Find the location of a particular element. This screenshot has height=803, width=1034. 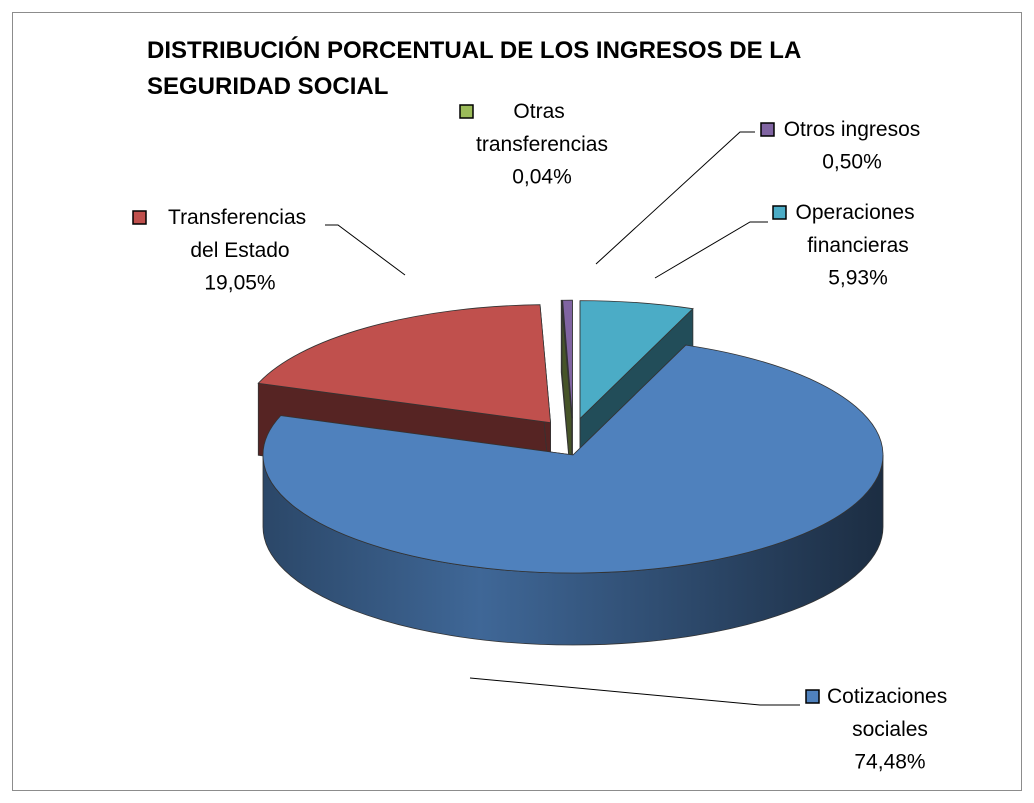

category-label: Transferencias del Estado is located at coordinates (240, 234).